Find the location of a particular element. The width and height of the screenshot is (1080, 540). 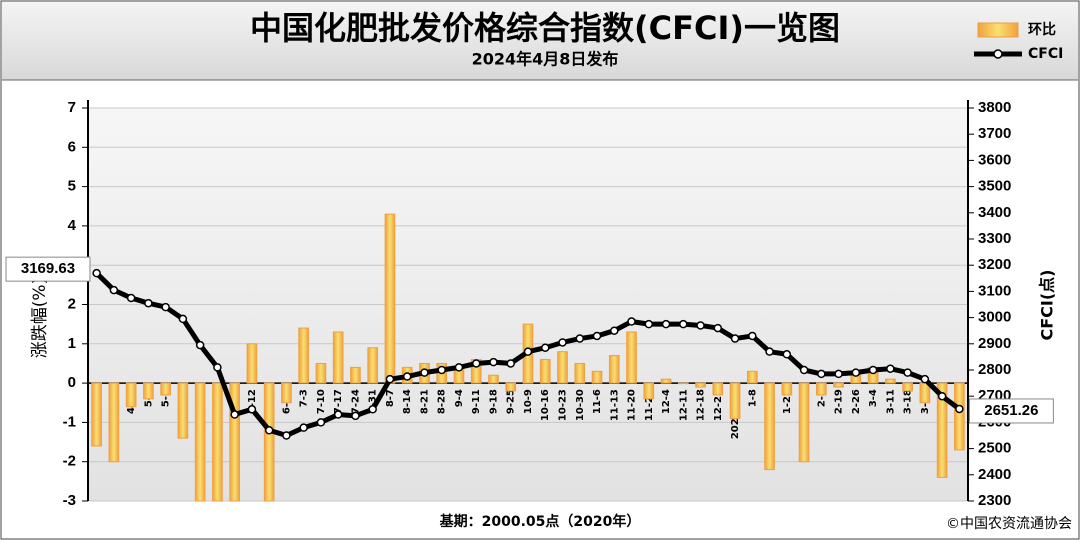

value-label: 3169.63 is located at coordinates (48, 268).